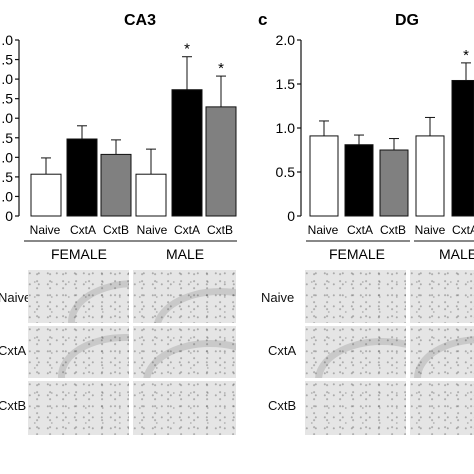 The height and width of the screenshot is (474, 474). Describe the element at coordinates (262, 19) in the screenshot. I see `panel-letter-dg: c` at that location.